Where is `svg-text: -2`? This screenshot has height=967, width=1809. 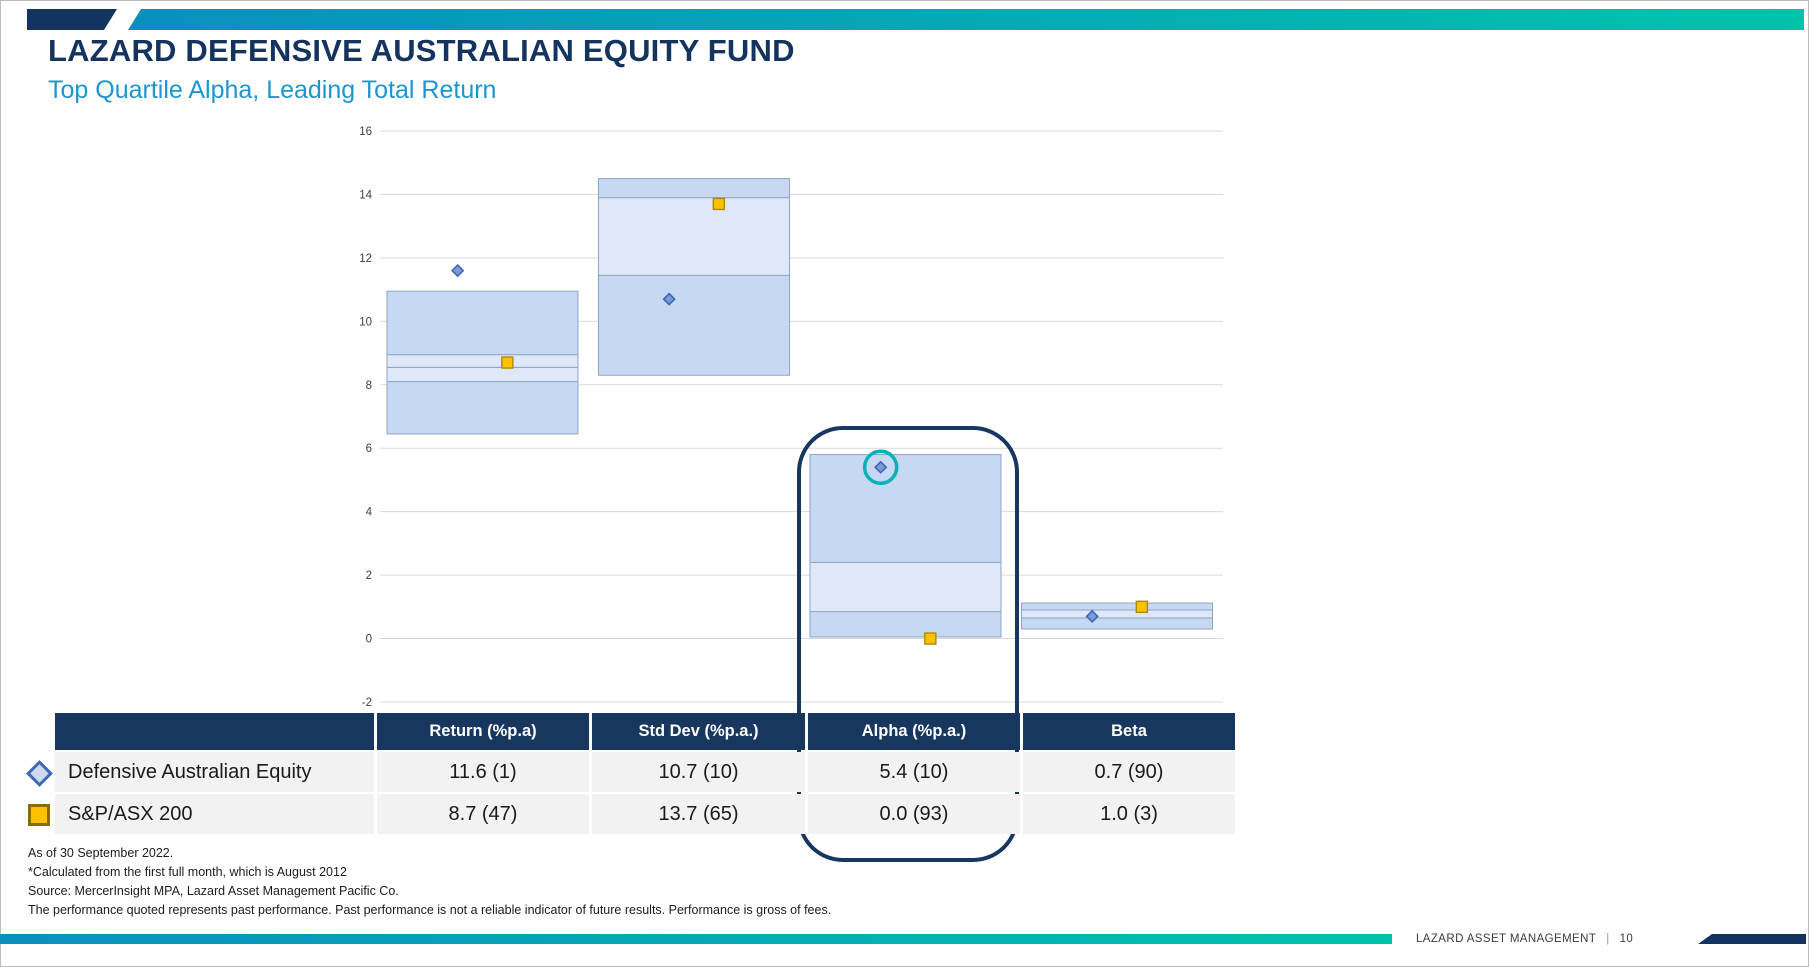 svg-text: -2 is located at coordinates (367, 703).